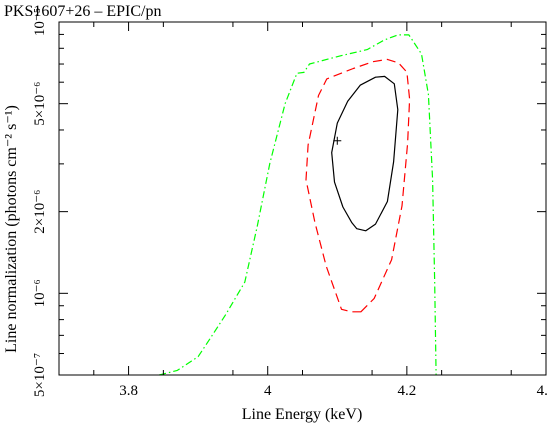 The image size is (548, 424). Describe the element at coordinates (40, 22) in the screenshot. I see `y-tick-label: 10⁻⁵` at that location.